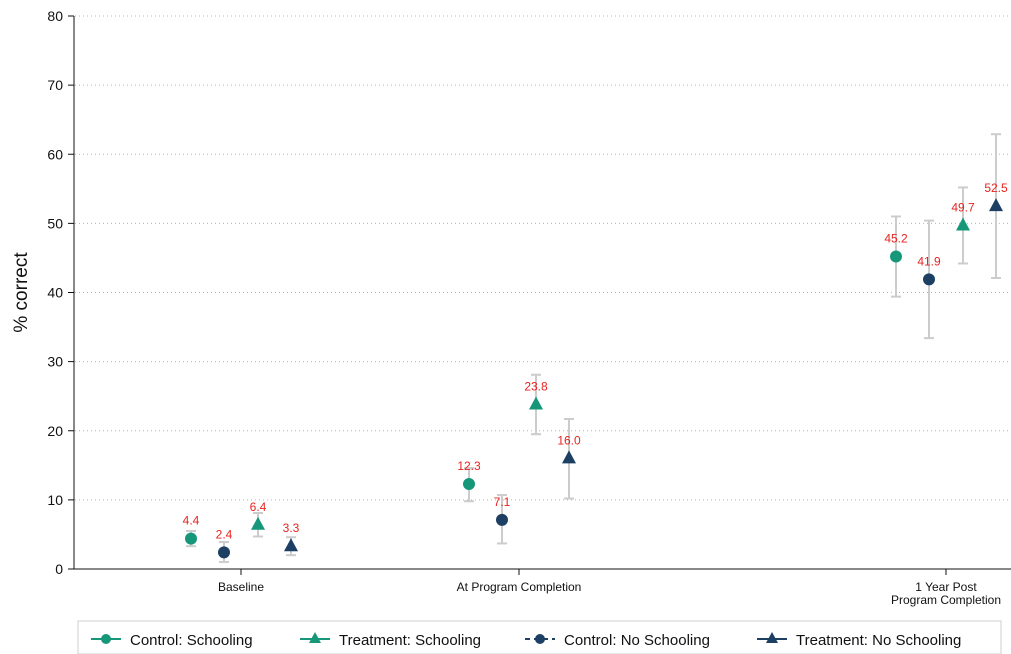  What do you see at coordinates (55, 223) in the screenshot?
I see `y-tick-label: 50` at bounding box center [55, 223].